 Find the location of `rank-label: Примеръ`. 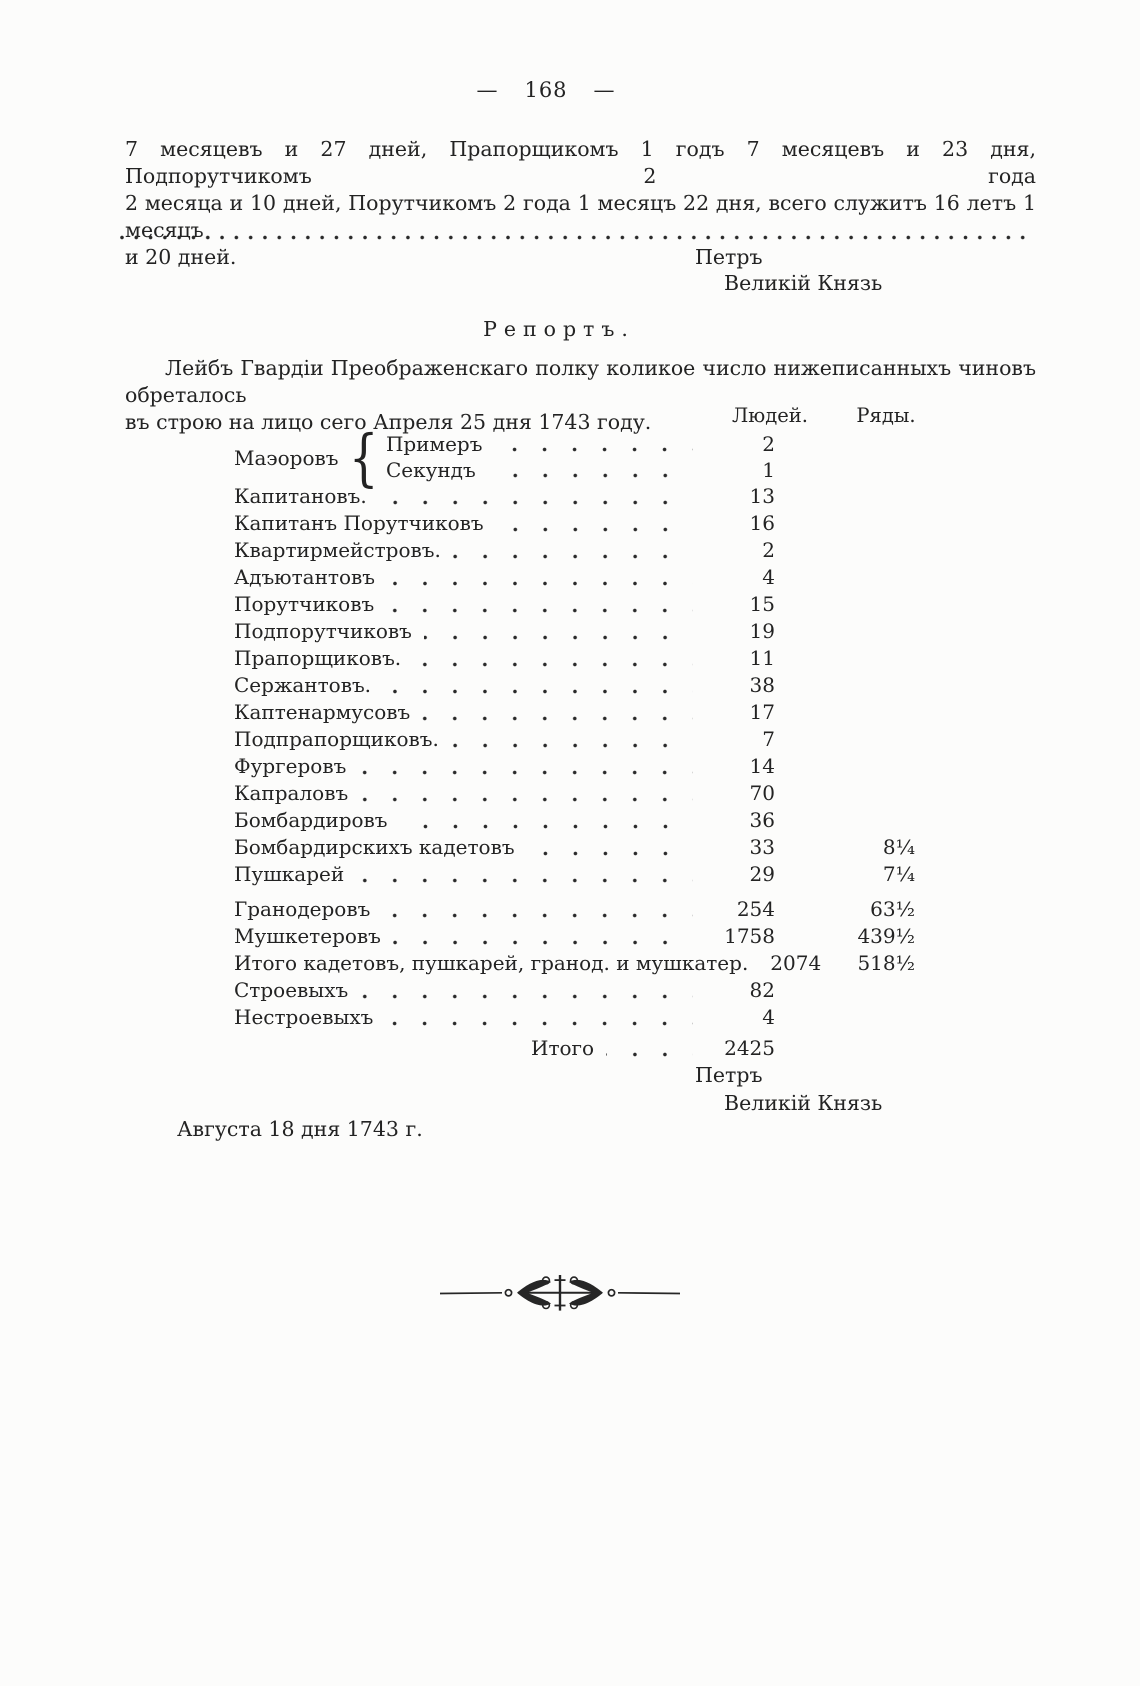

rank-label: Примеръ is located at coordinates (434, 444).